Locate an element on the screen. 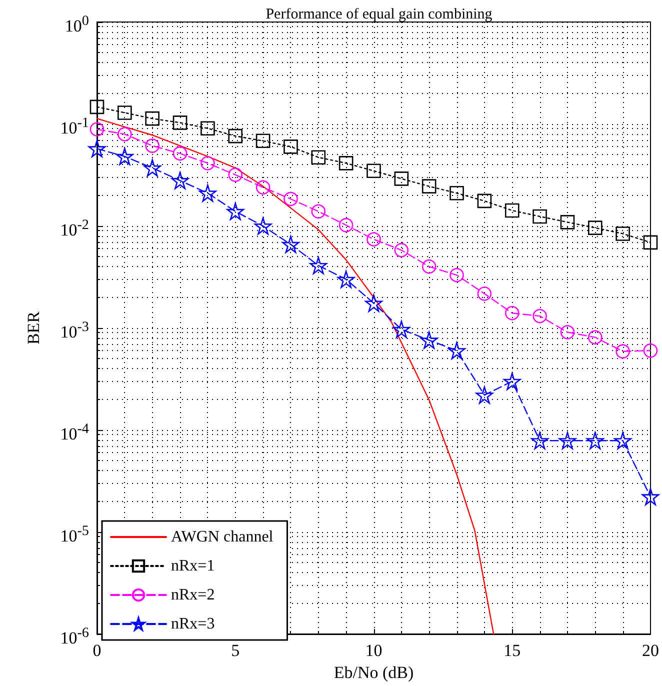  legend-label: AWGN channel is located at coordinates (222, 537).